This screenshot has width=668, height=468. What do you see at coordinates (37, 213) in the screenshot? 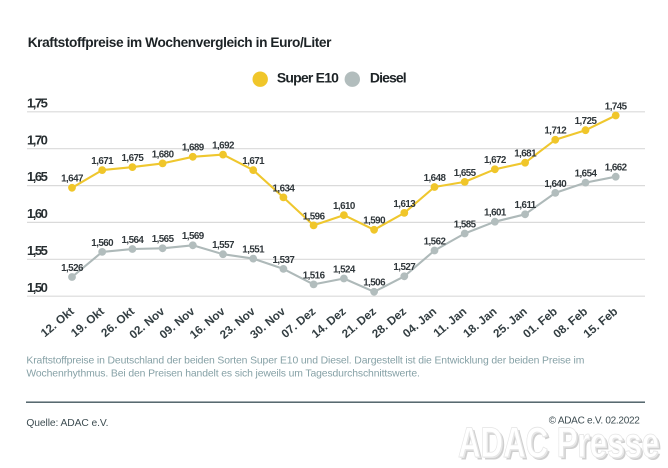
I see `svg-text: 1,60` at bounding box center [37, 213].